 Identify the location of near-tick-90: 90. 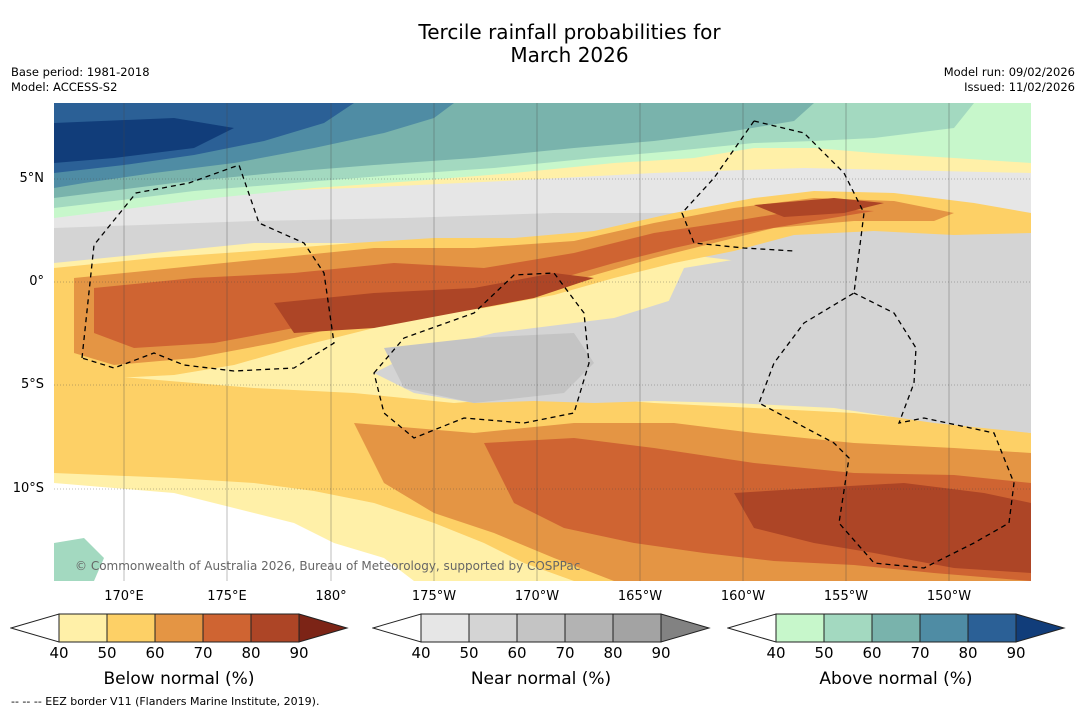
(661, 653).